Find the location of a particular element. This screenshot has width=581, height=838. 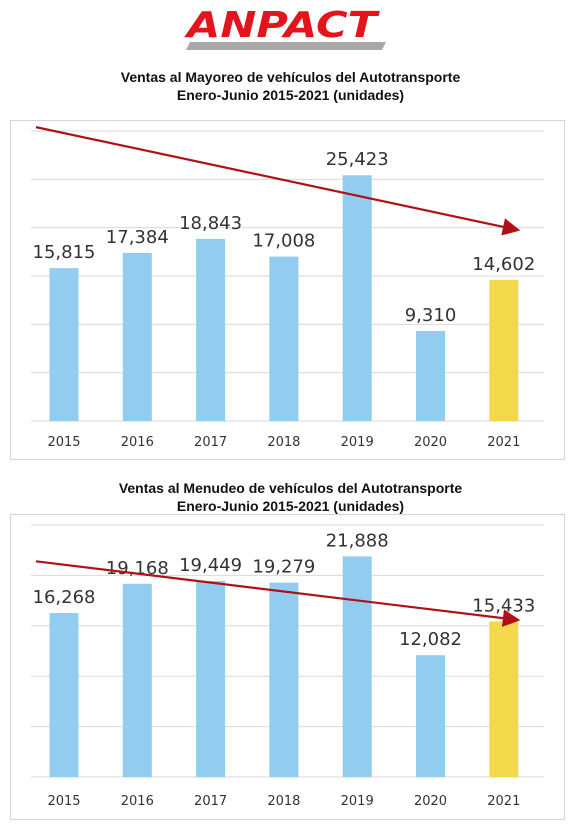

data-label-2017: 19,449 is located at coordinates (210, 565).